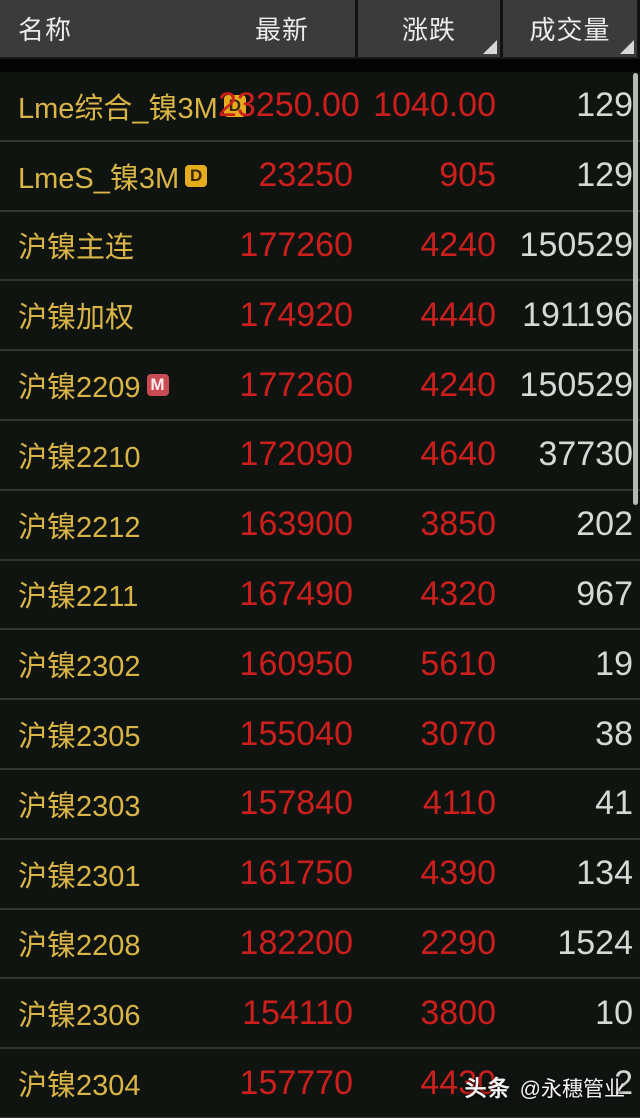 The height and width of the screenshot is (1118, 640). I want to click on table-row: 沪镍2208 182200 2290 1524, so click(320, 945).